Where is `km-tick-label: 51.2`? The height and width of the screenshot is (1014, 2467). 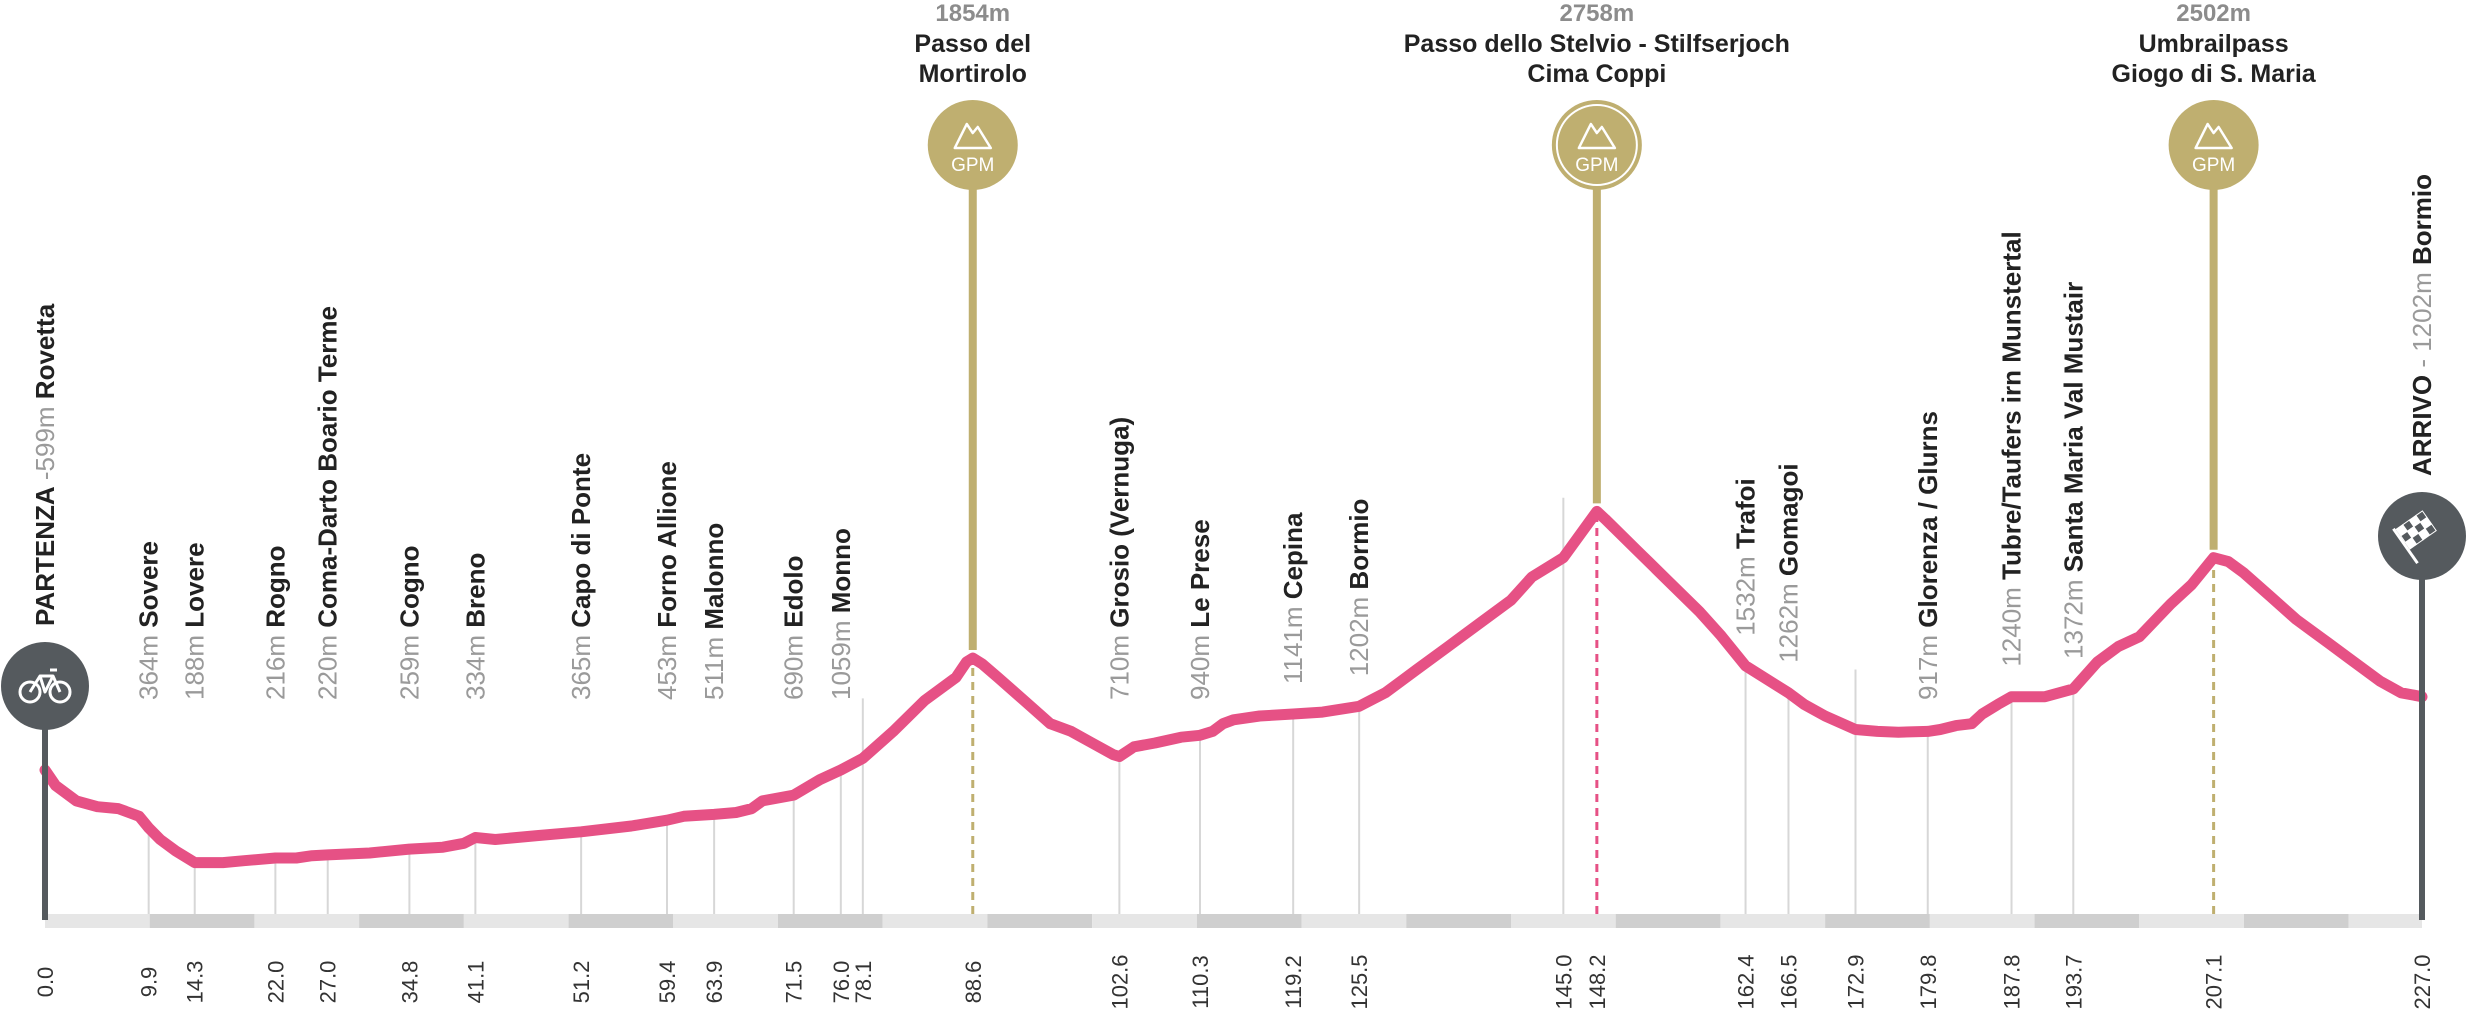 km-tick-label: 51.2 is located at coordinates (581, 982).